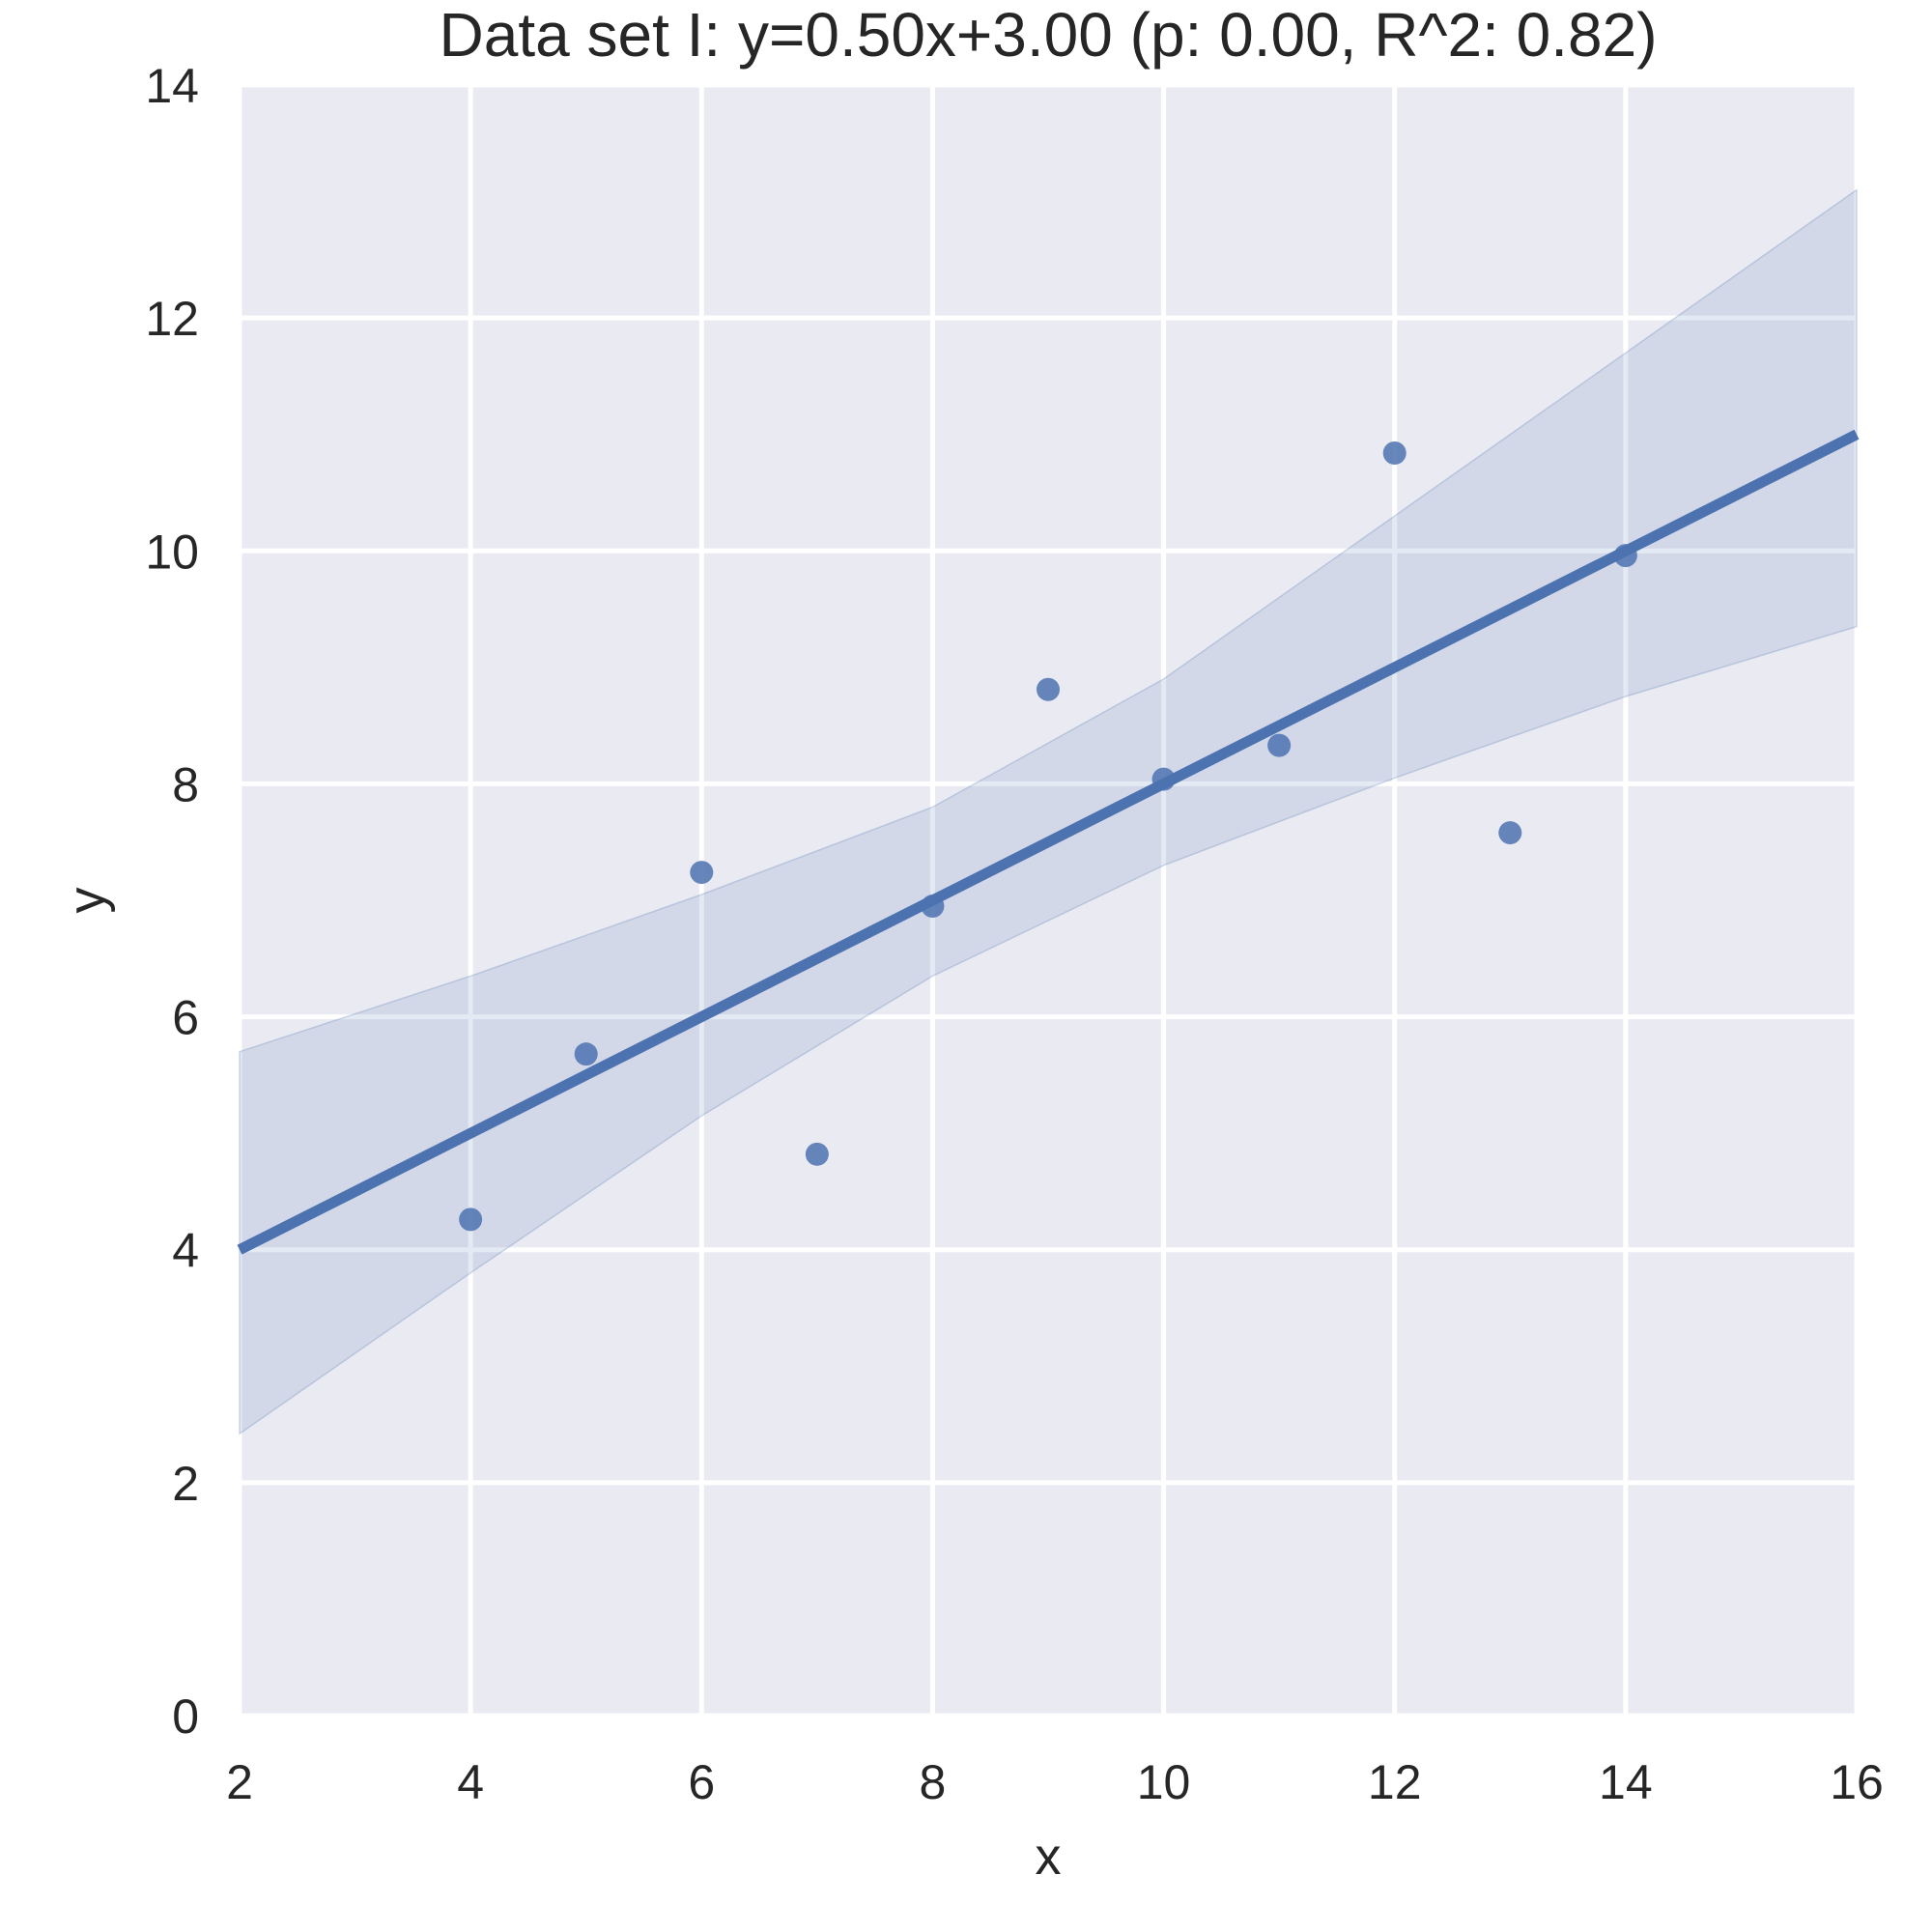 The width and height of the screenshot is (1932, 1932). I want to click on y-tick-label: 4, so click(185, 1251).